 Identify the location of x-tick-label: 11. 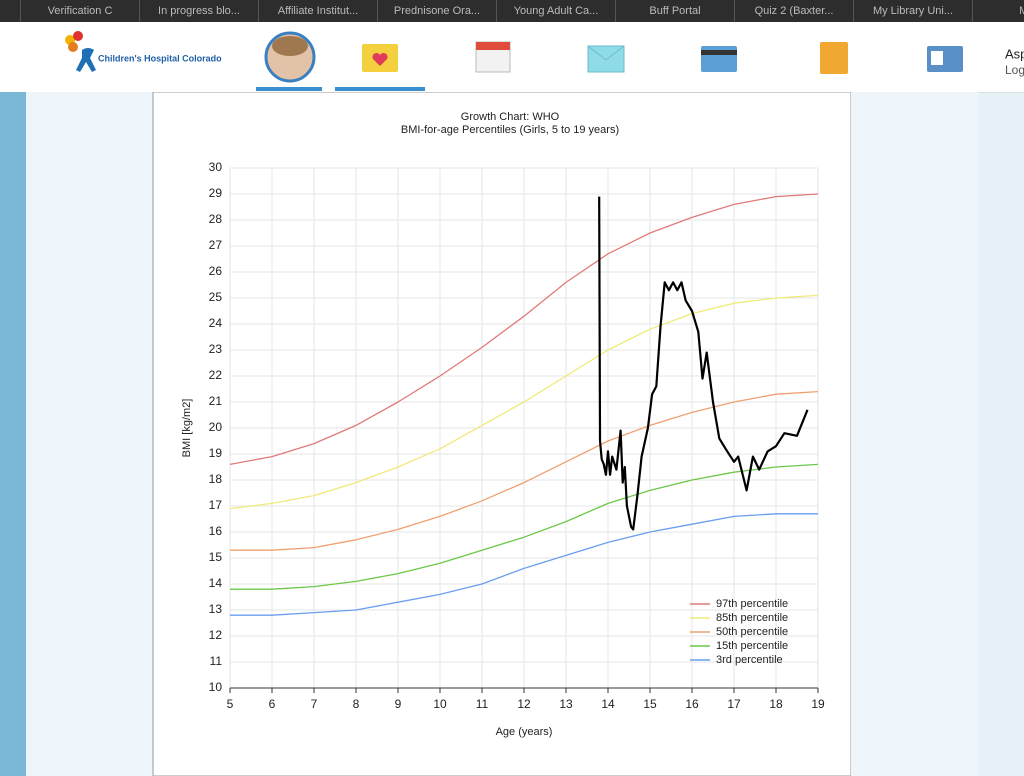
(482, 704).